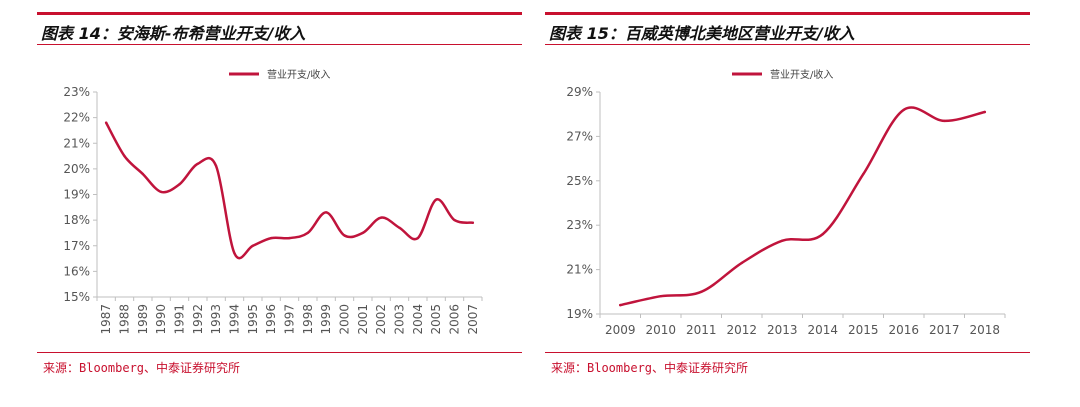  What do you see at coordinates (143, 319) in the screenshot?
I see `x-tick-label: 1989` at bounding box center [143, 319].